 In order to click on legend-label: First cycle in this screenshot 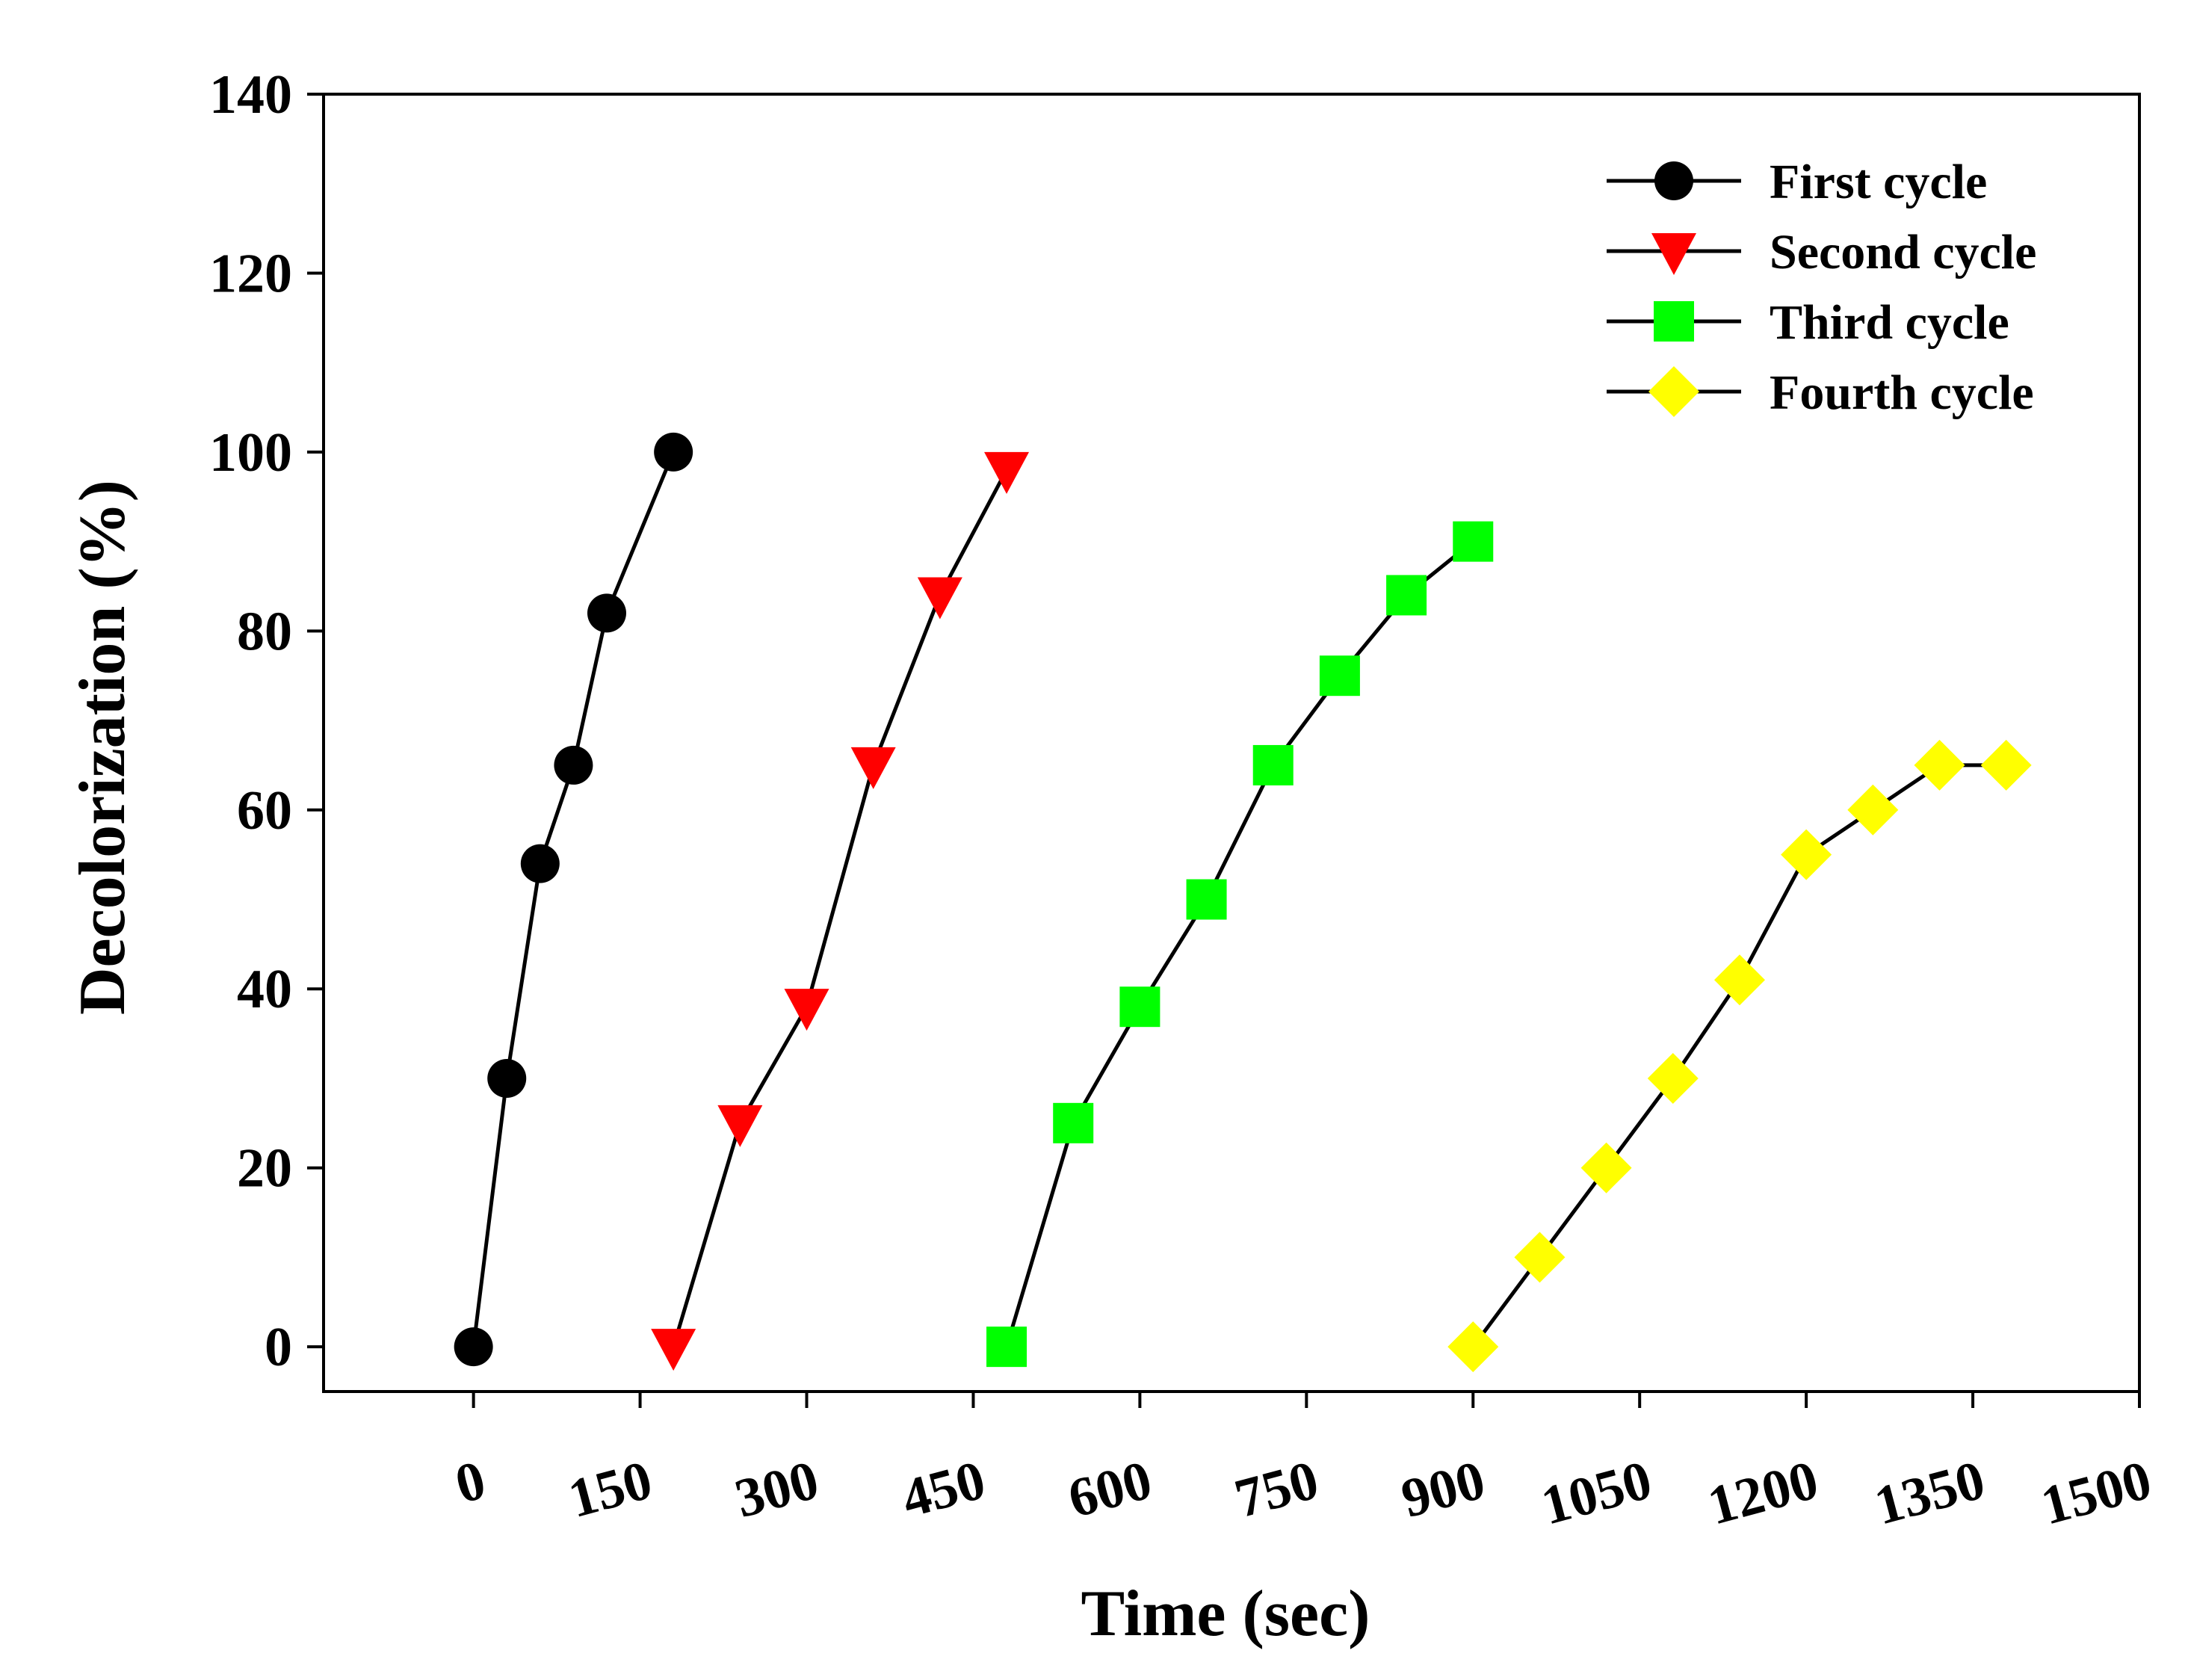, I will do `click(1879, 182)`.